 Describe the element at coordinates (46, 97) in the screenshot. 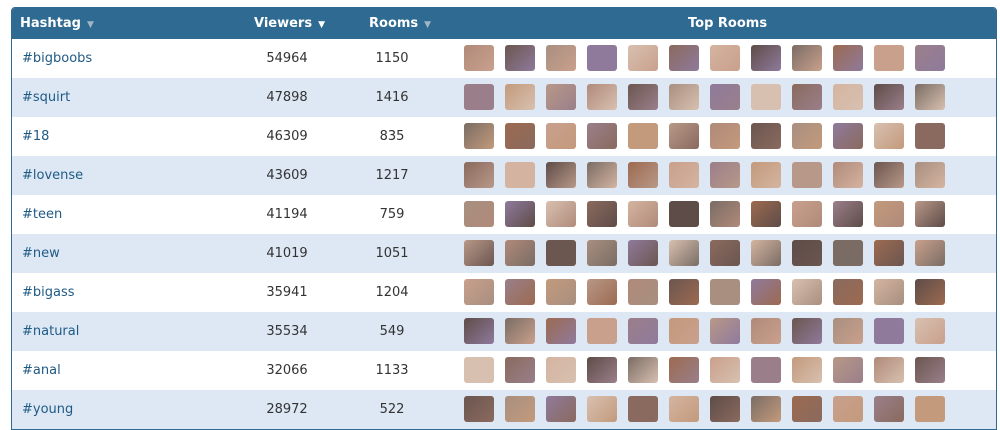

I see `hashtag-link: #squirt` at that location.